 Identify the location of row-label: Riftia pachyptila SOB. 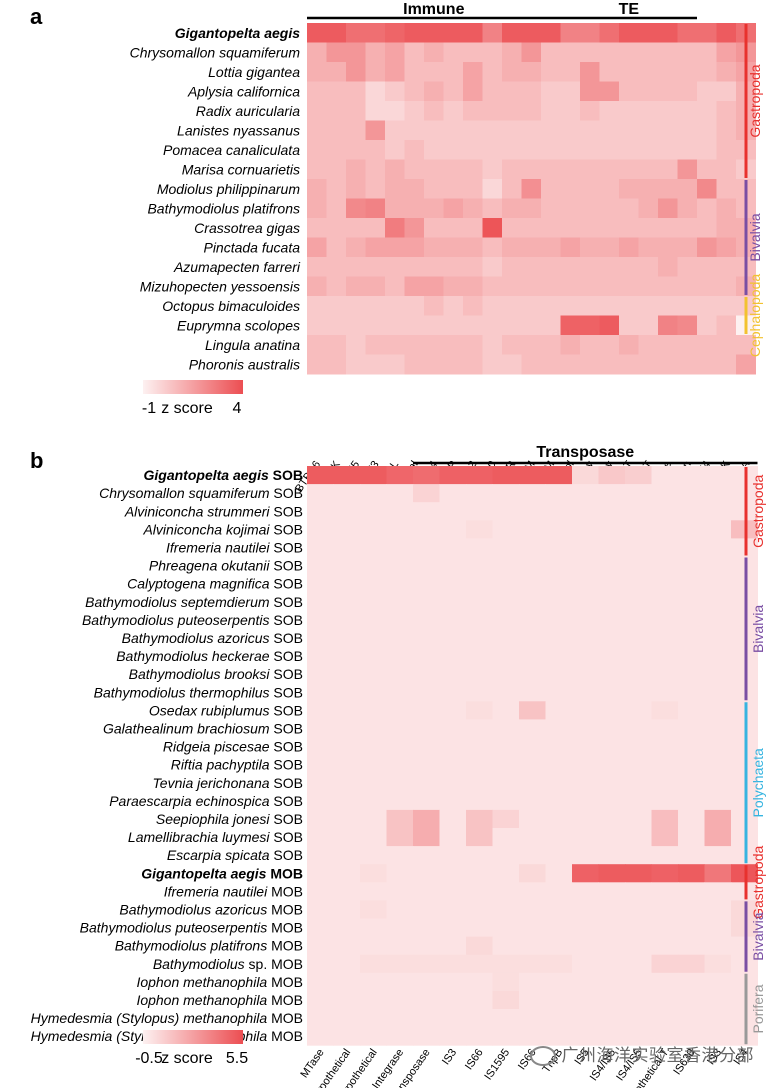
(237, 765).